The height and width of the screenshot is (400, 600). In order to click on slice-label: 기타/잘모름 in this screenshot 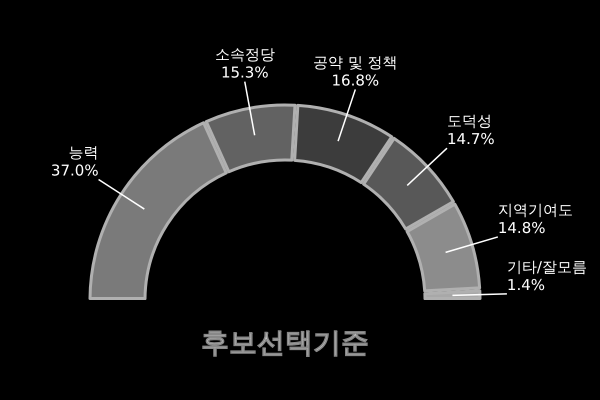, I will do `click(546, 267)`.